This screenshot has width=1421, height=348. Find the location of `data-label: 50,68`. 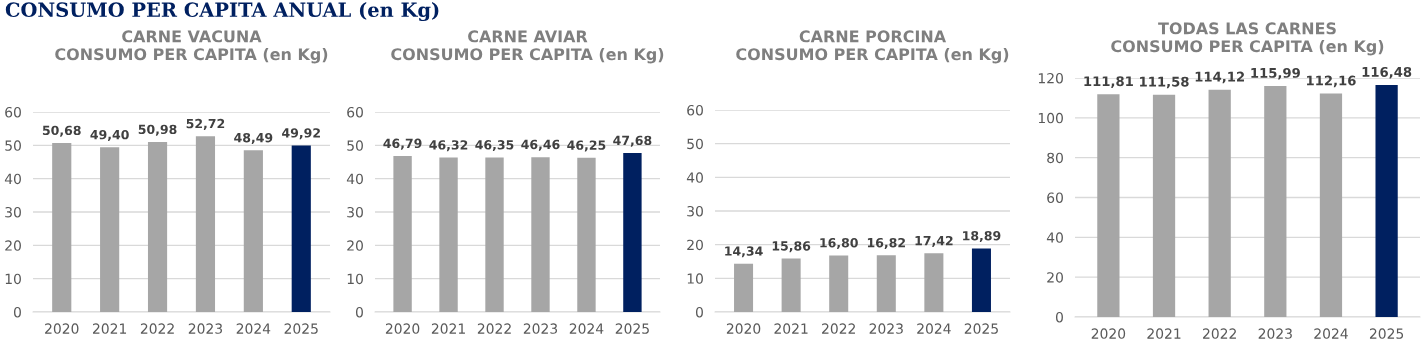

data-label: 50,68 is located at coordinates (61, 131).